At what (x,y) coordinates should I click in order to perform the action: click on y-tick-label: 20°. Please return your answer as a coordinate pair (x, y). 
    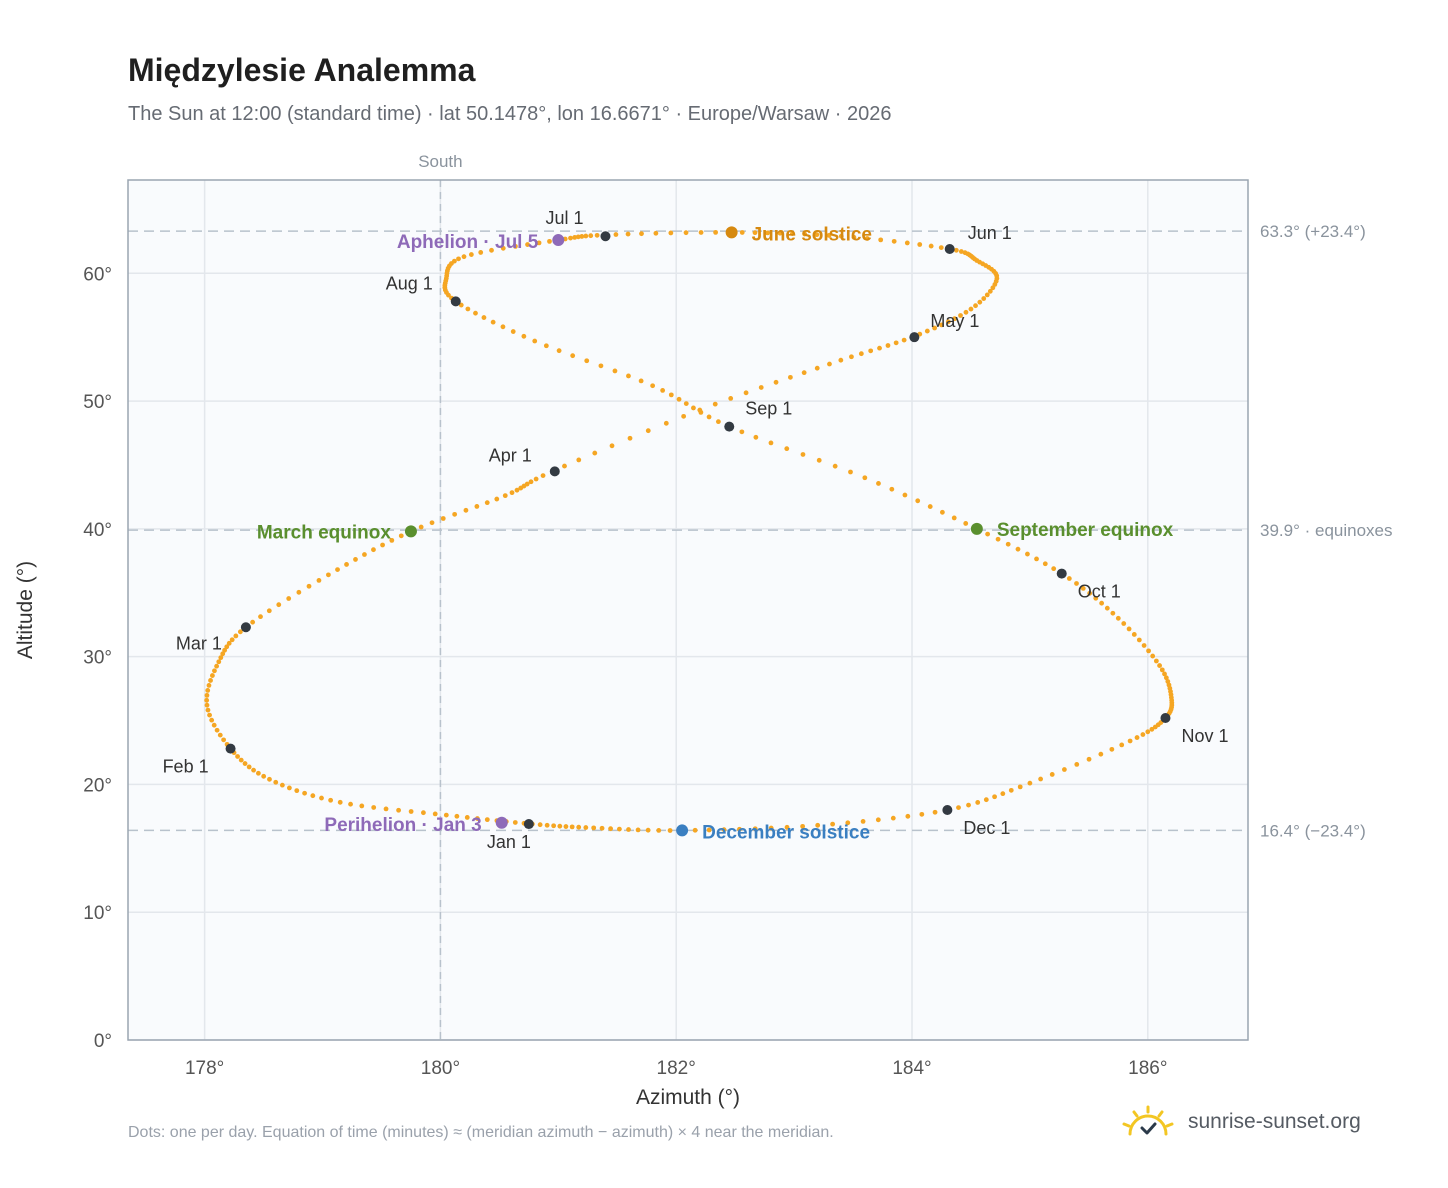
    Looking at the image, I should click on (97, 785).